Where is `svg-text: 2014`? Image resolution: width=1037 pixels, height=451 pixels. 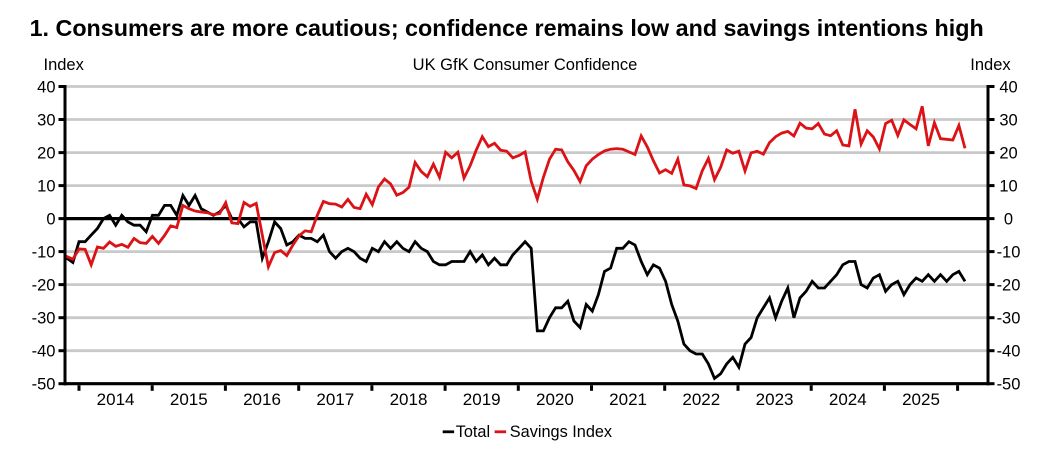 svg-text: 2014 is located at coordinates (116, 399).